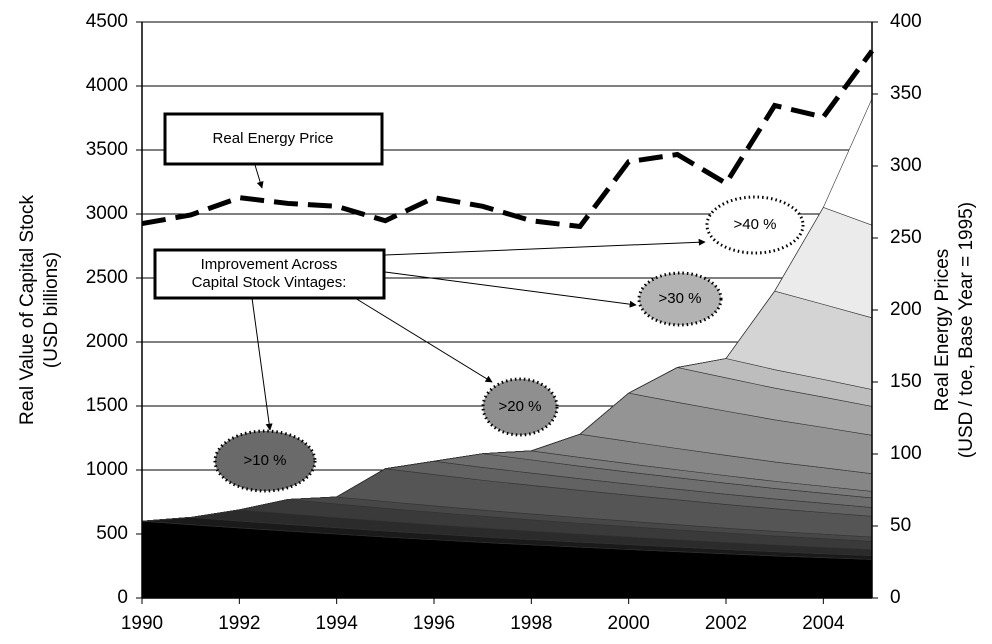 Image resolution: width=992 pixels, height=644 pixels. I want to click on y-tick-label: 0, so click(122, 597).